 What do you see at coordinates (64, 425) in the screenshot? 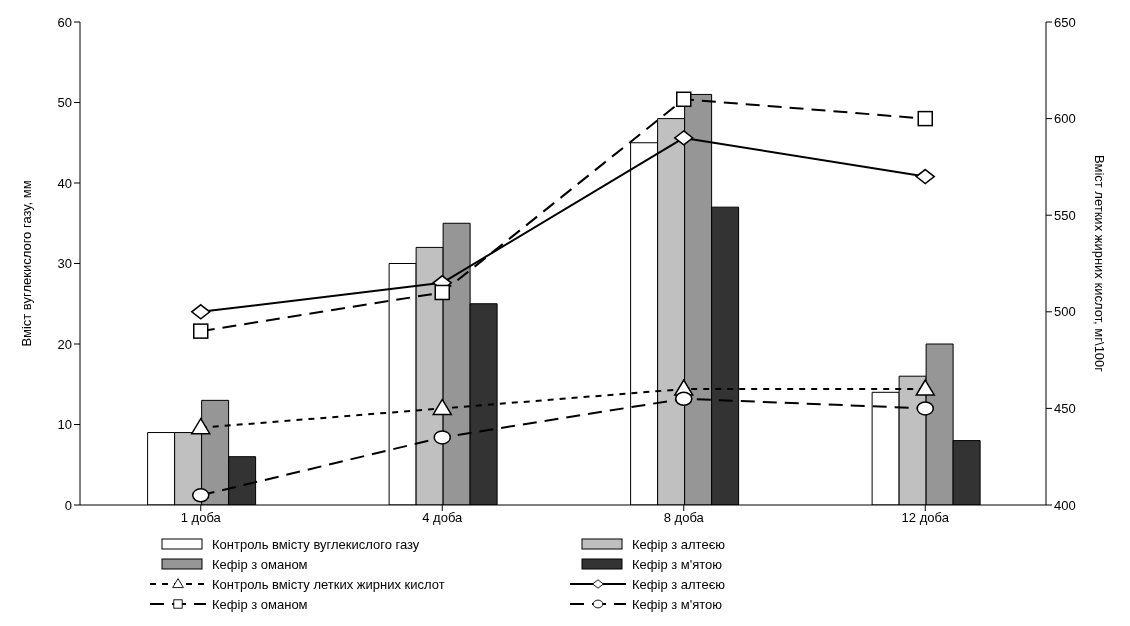
I see `y-tick-label: 10` at bounding box center [64, 425].